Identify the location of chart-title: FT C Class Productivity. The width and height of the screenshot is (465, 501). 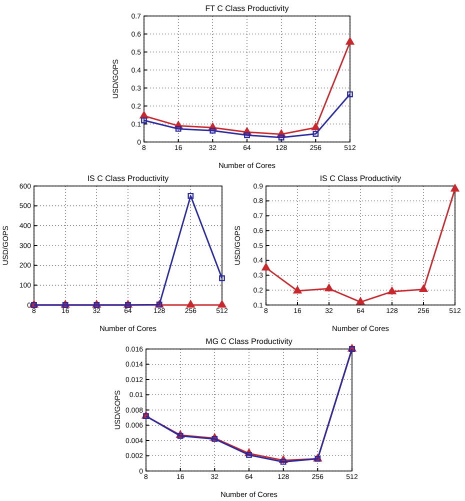
(247, 8).